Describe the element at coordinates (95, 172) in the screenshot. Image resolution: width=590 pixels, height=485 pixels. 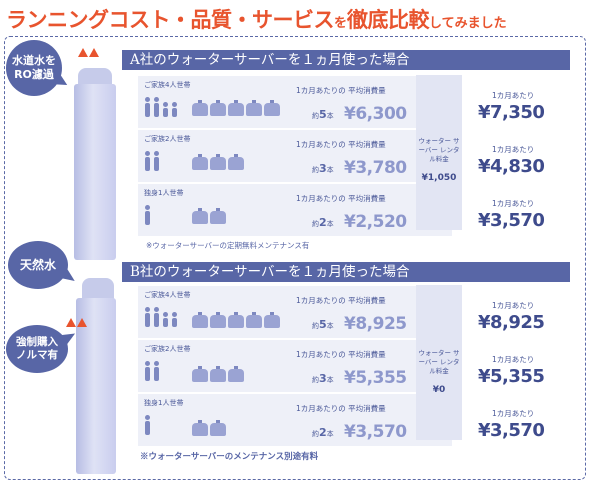
I see `server-a-illustration` at that location.